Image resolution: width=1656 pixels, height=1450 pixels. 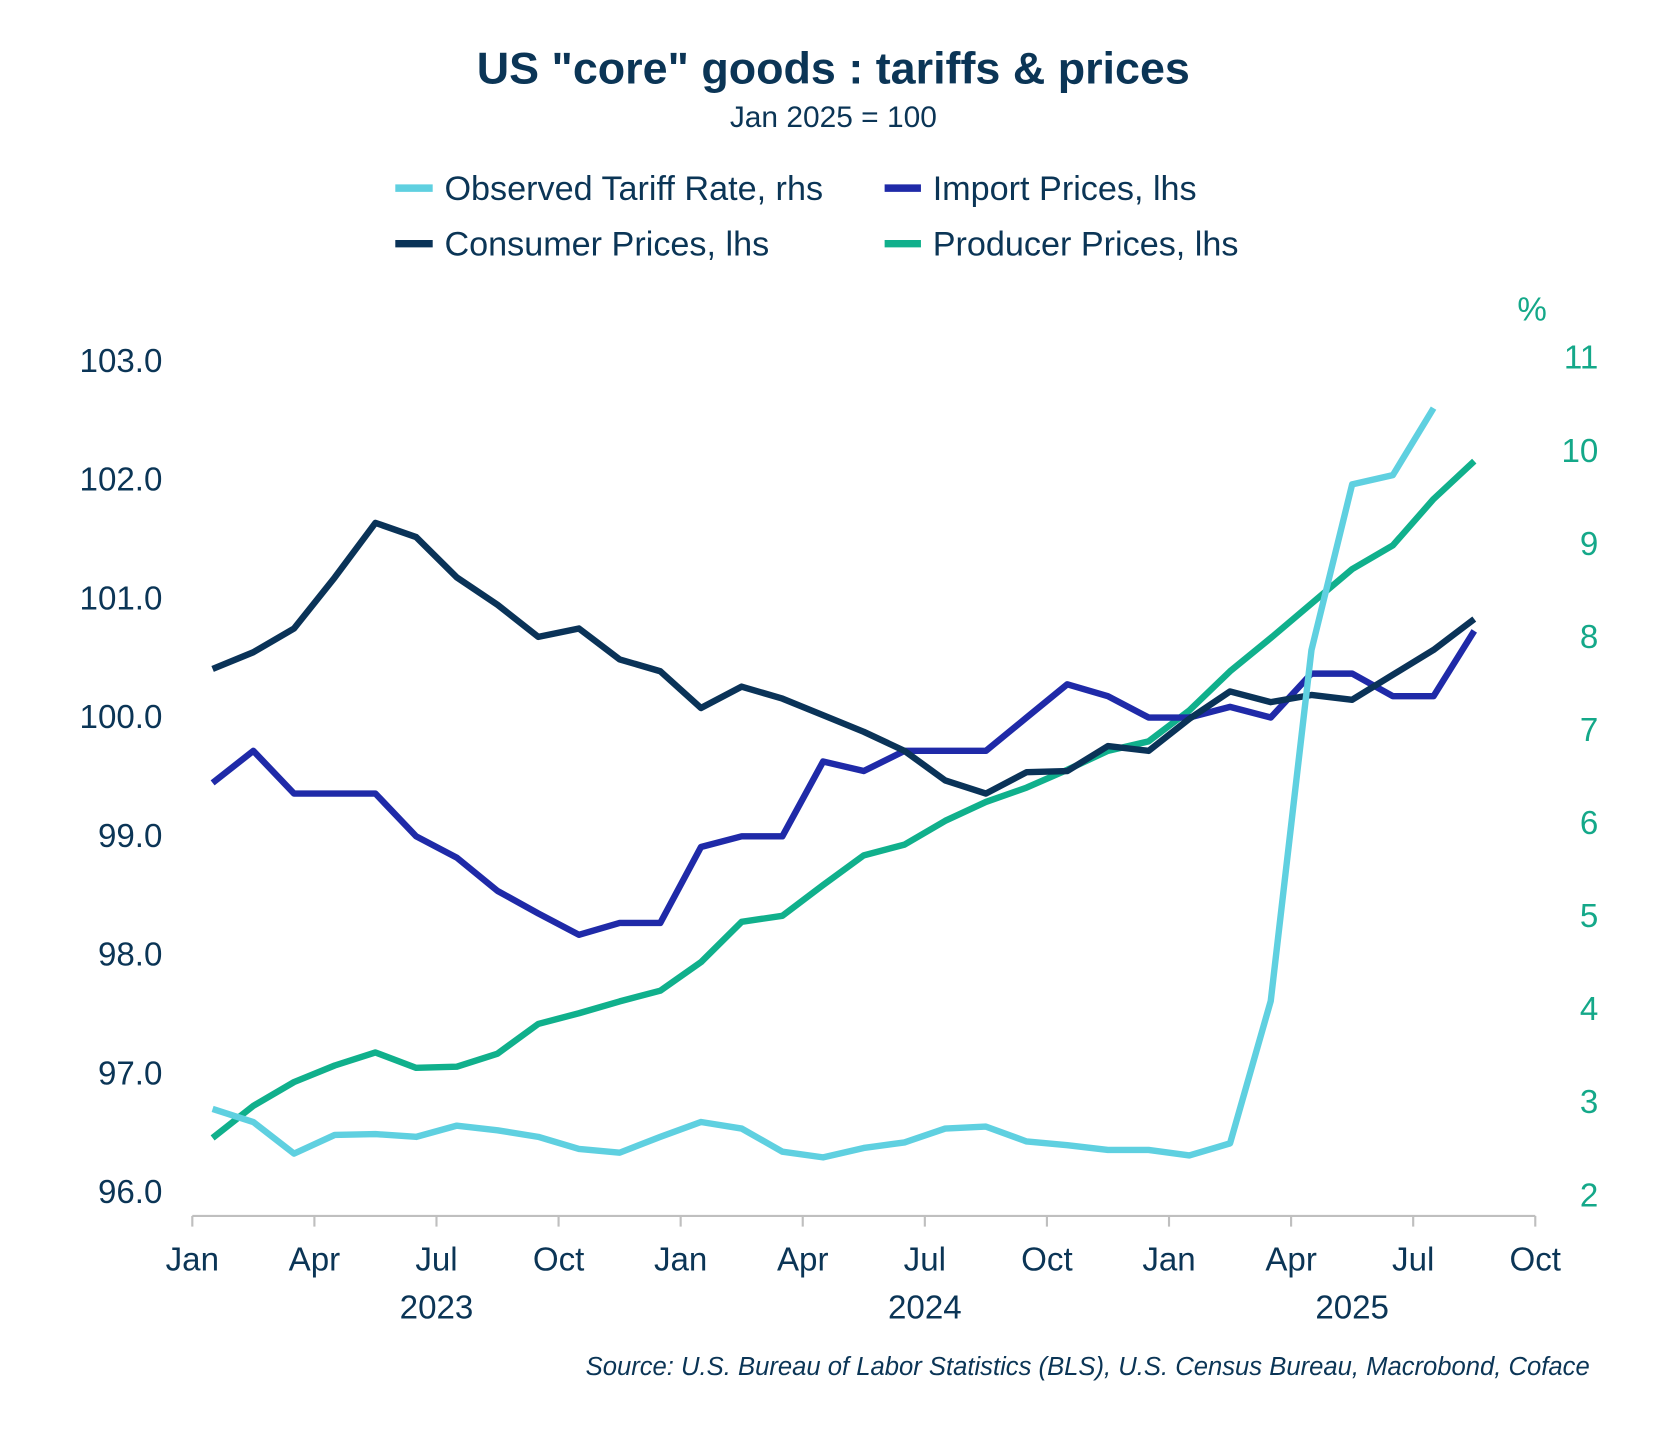 I want to click on chart-subtitle: Jan 2025 = 100, so click(x=833, y=117).